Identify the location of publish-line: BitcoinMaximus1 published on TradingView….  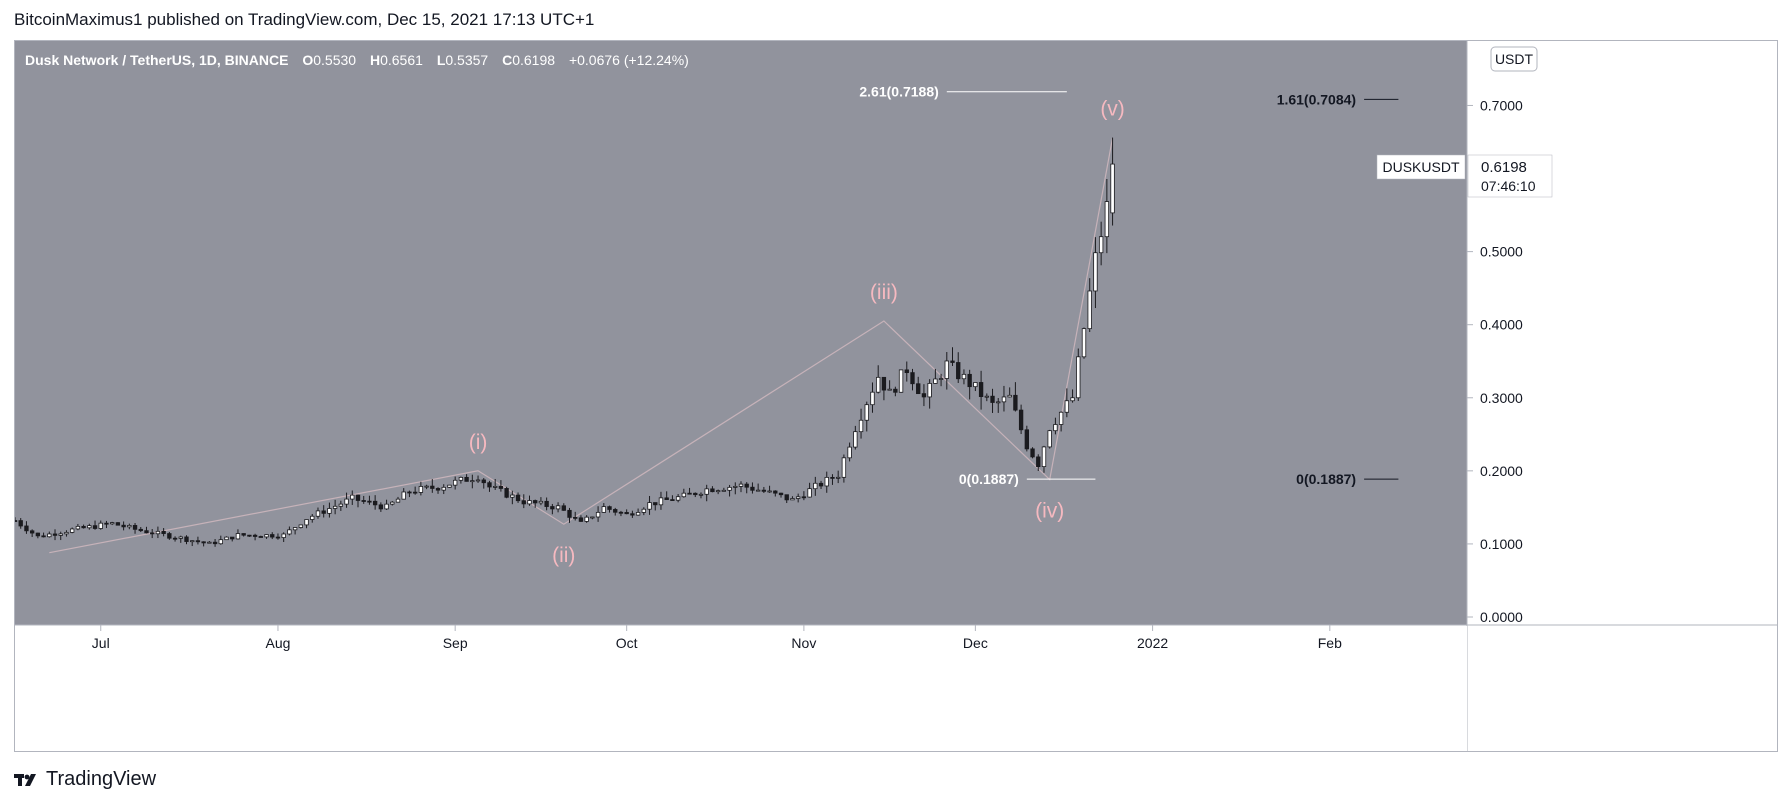
(304, 19).